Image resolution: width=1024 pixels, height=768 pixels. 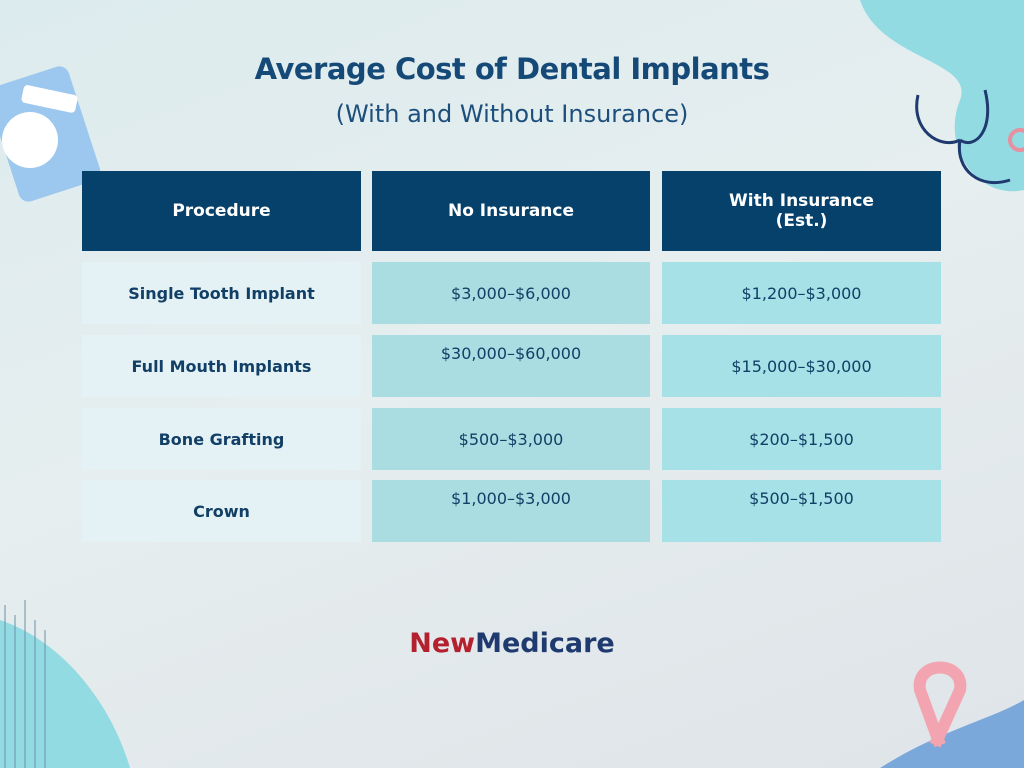 What do you see at coordinates (221, 293) in the screenshot?
I see `procedure-cell: Single Tooth Implant` at bounding box center [221, 293].